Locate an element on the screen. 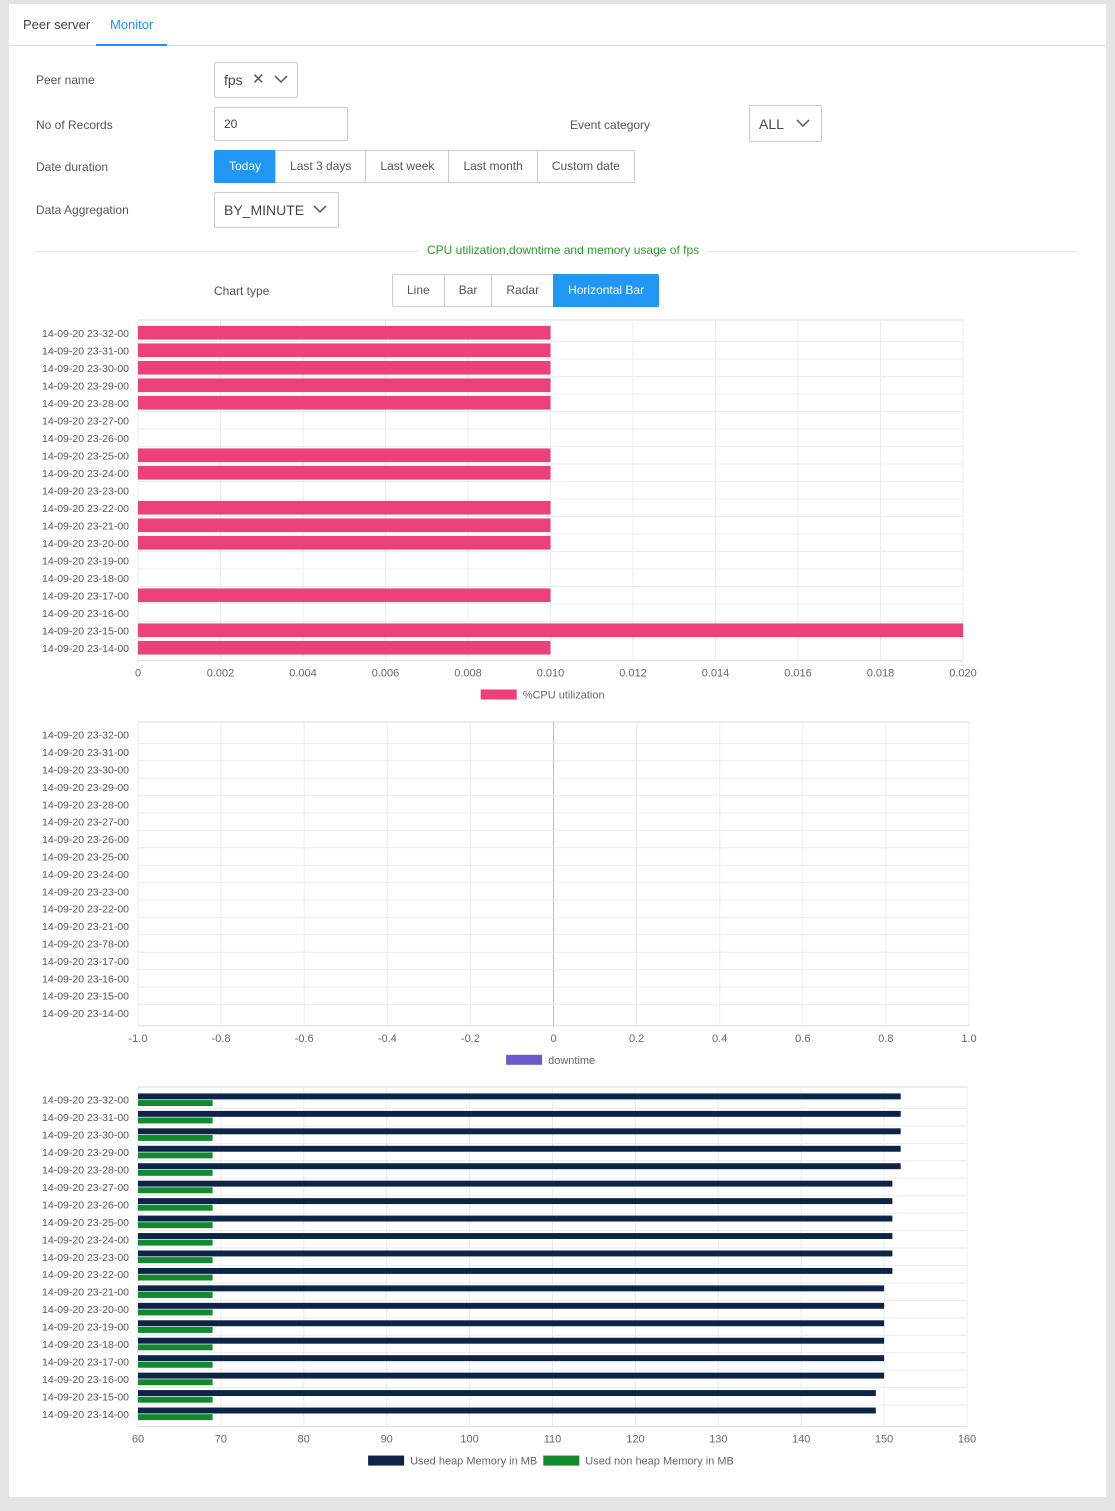  y-tick-label: 14-09-20 23-30-00 is located at coordinates (85, 771).